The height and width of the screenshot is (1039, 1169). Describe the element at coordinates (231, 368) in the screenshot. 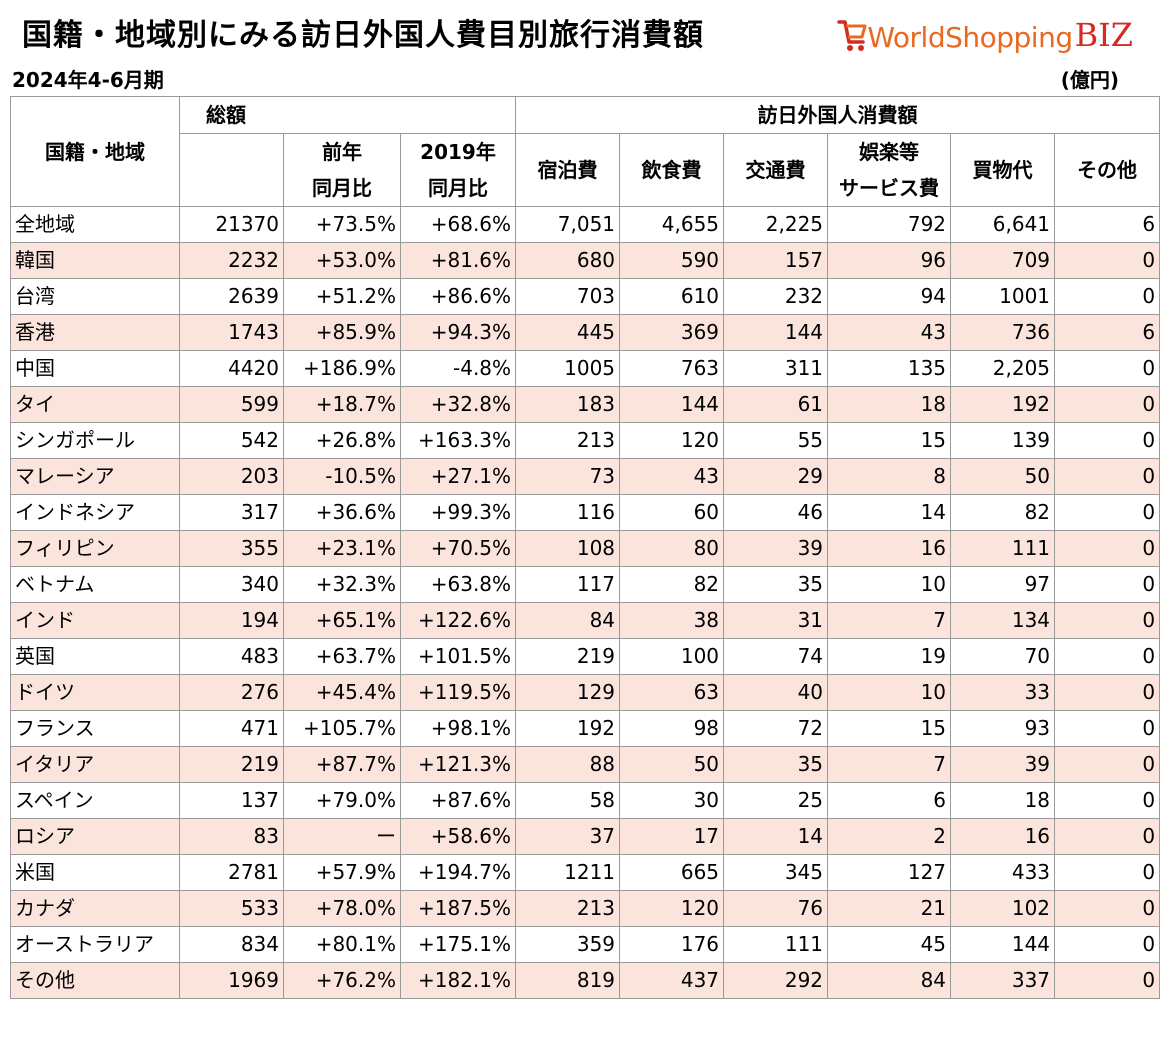

I see `cell-total: 4420` at that location.